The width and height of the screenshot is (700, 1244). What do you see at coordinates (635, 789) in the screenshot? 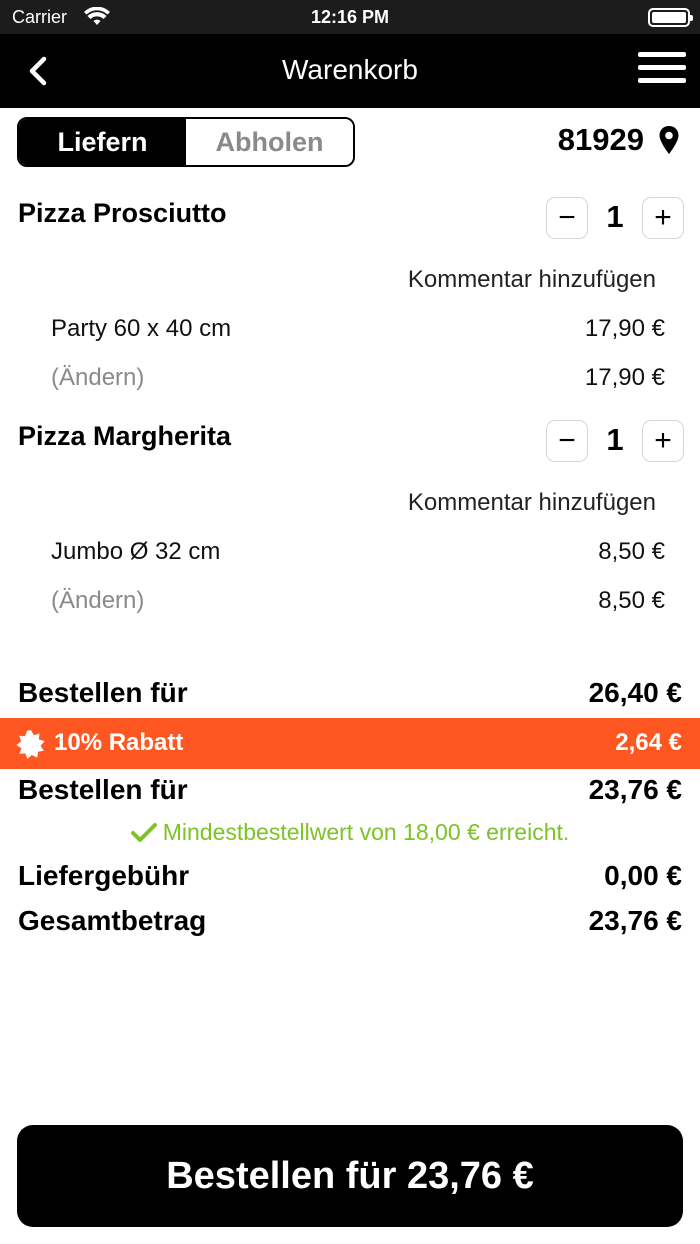
I see `discounted-subtotal-value: 23,76 €` at bounding box center [635, 789].